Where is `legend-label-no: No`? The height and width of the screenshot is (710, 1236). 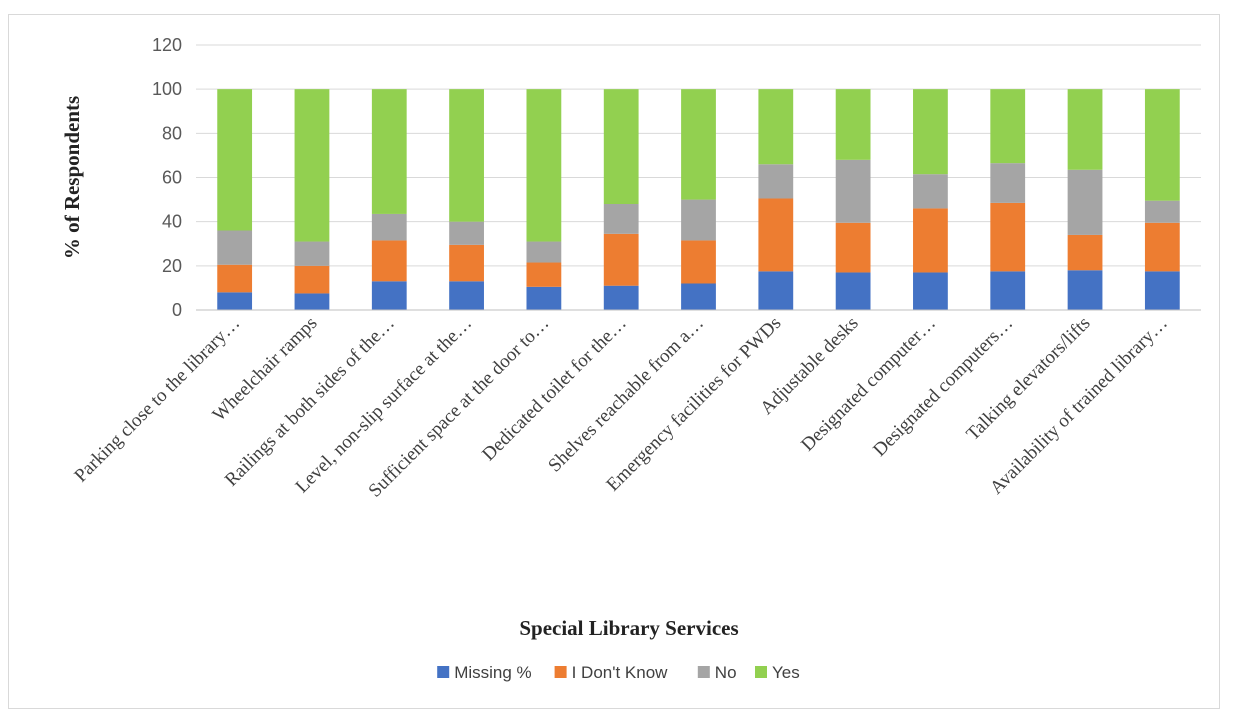
legend-label-no: No is located at coordinates (726, 672).